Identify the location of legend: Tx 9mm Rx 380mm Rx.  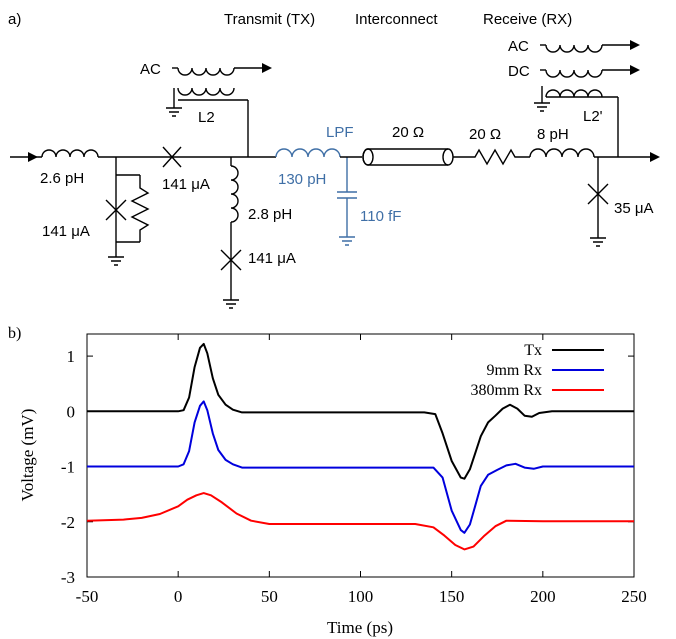
(537, 370).